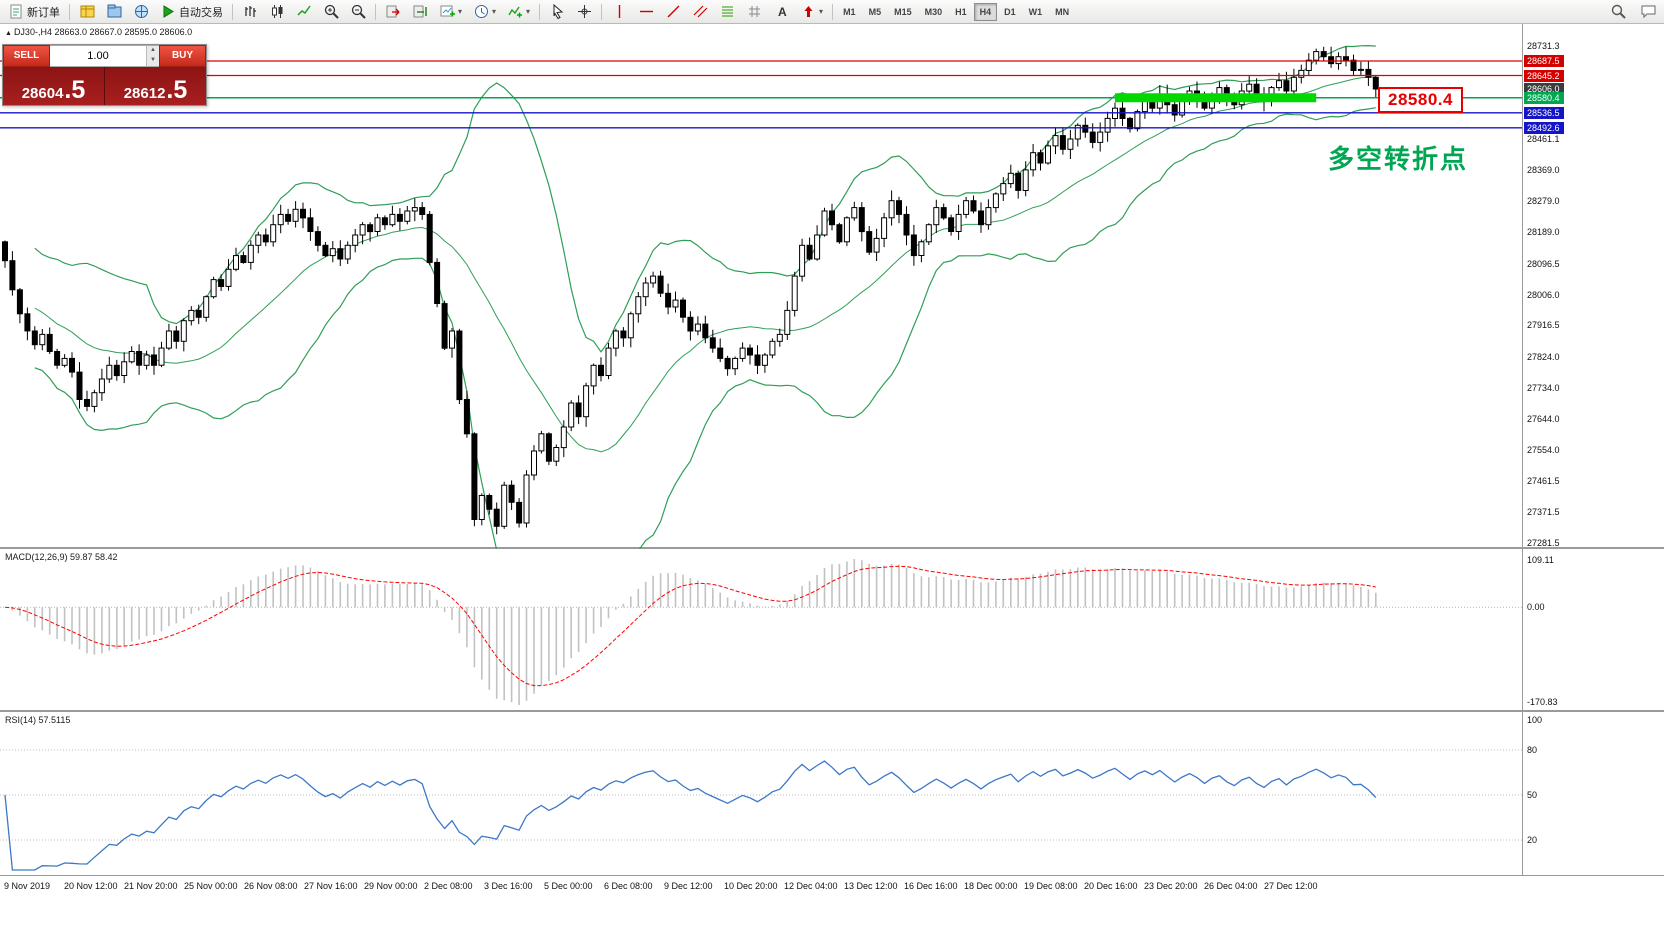  What do you see at coordinates (1062, 11) in the screenshot?
I see `timeframe-mn-button: MN` at bounding box center [1062, 11].